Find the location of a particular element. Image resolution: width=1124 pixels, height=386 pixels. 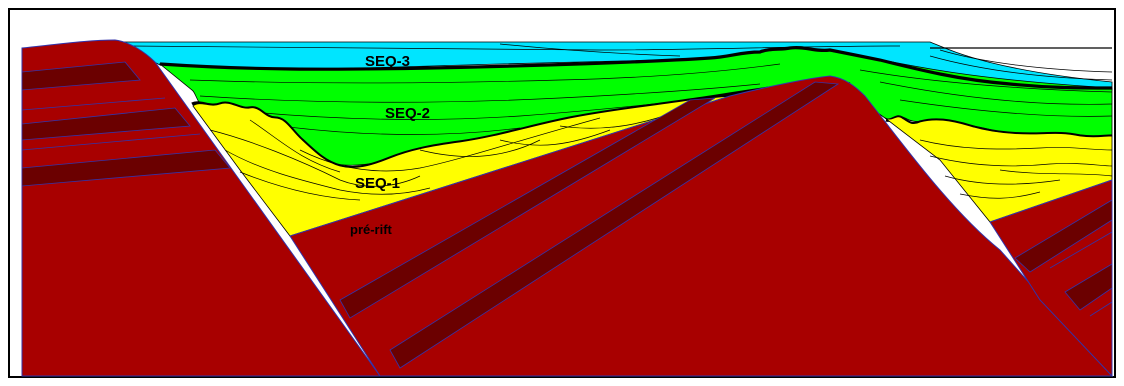

label-seq2: SEQ-2 is located at coordinates (407, 113).